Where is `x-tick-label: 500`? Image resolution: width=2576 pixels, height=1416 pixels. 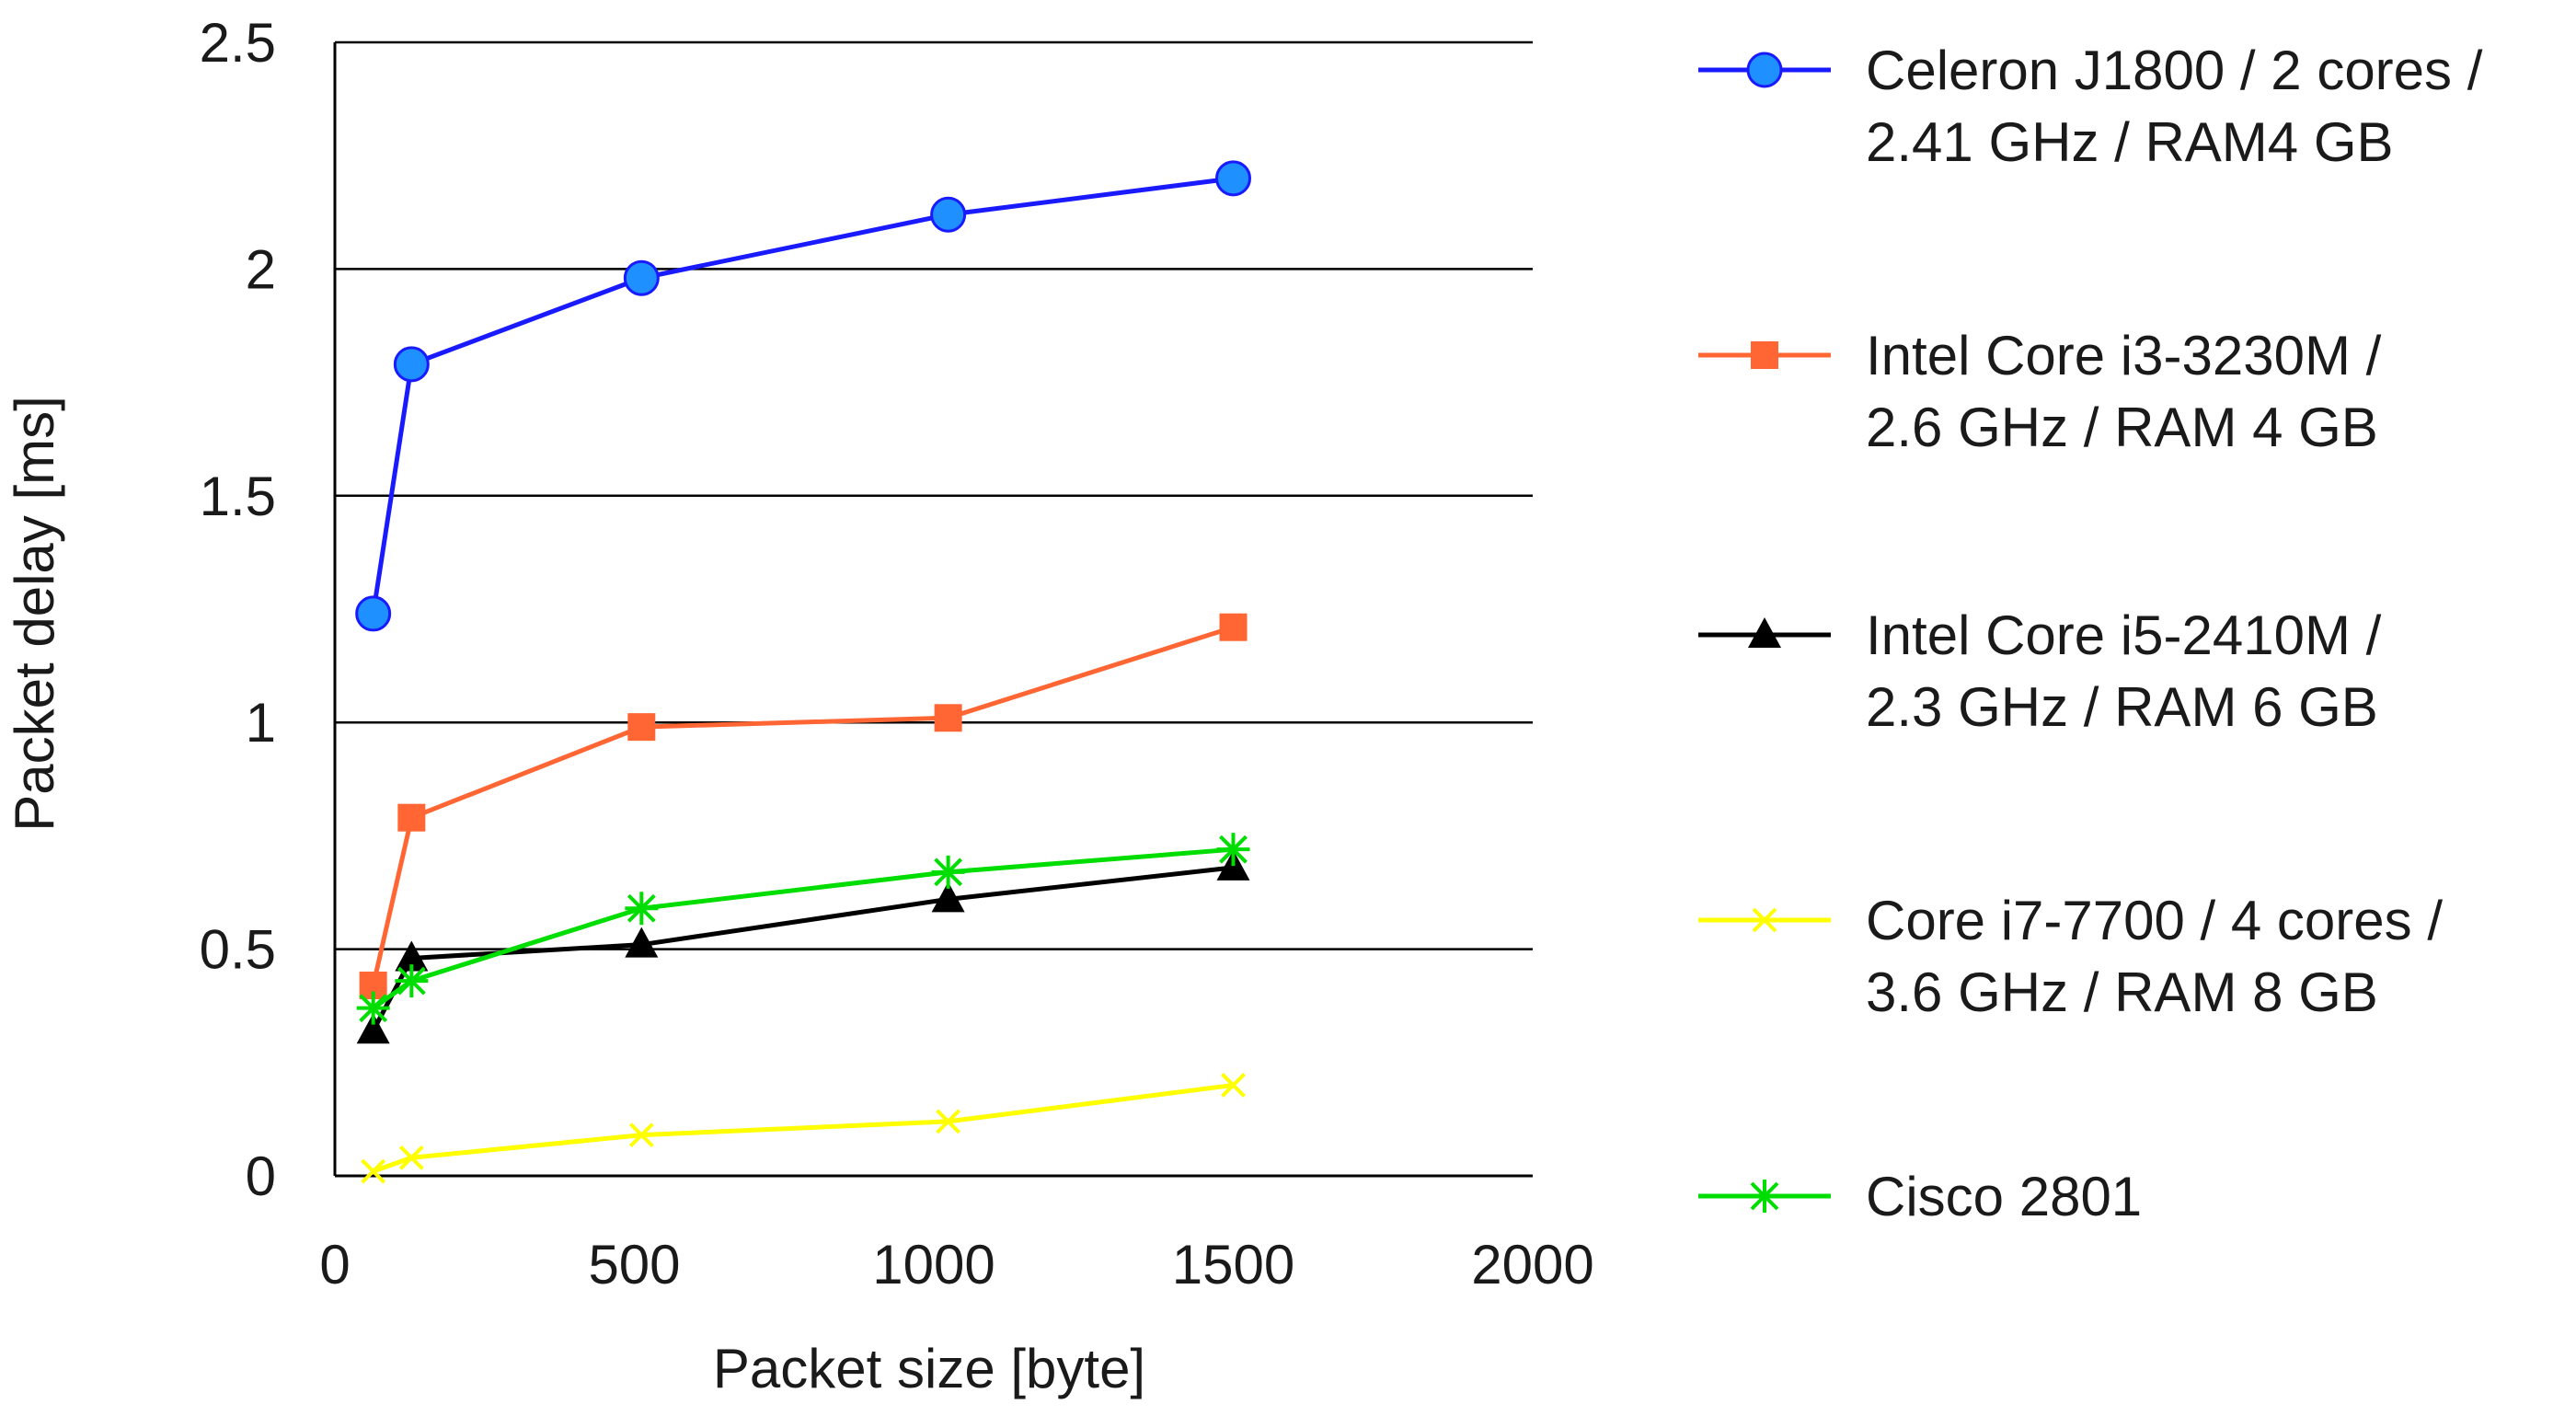 x-tick-label: 500 is located at coordinates (634, 1264).